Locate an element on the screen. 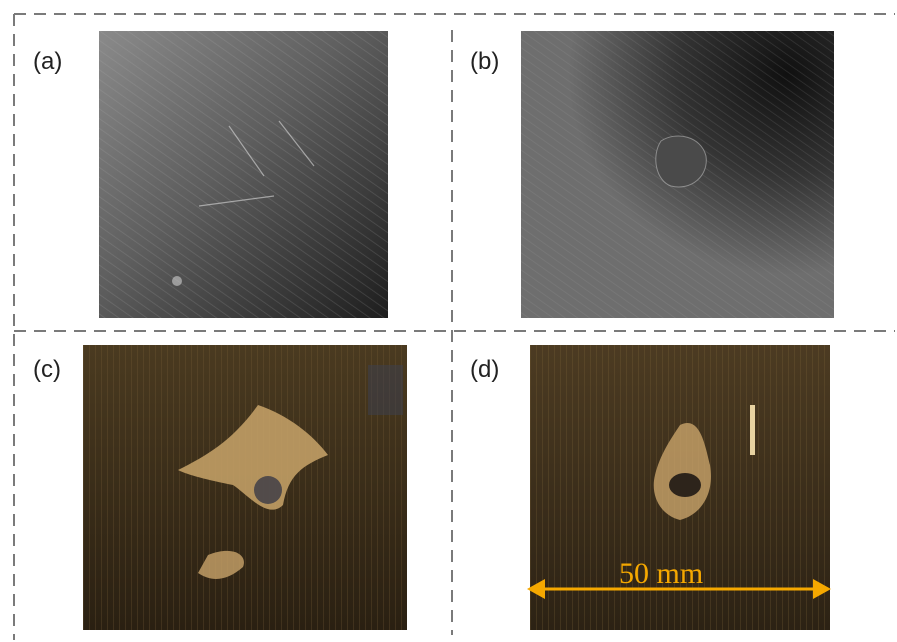  photo-panel-d is located at coordinates (680, 487).